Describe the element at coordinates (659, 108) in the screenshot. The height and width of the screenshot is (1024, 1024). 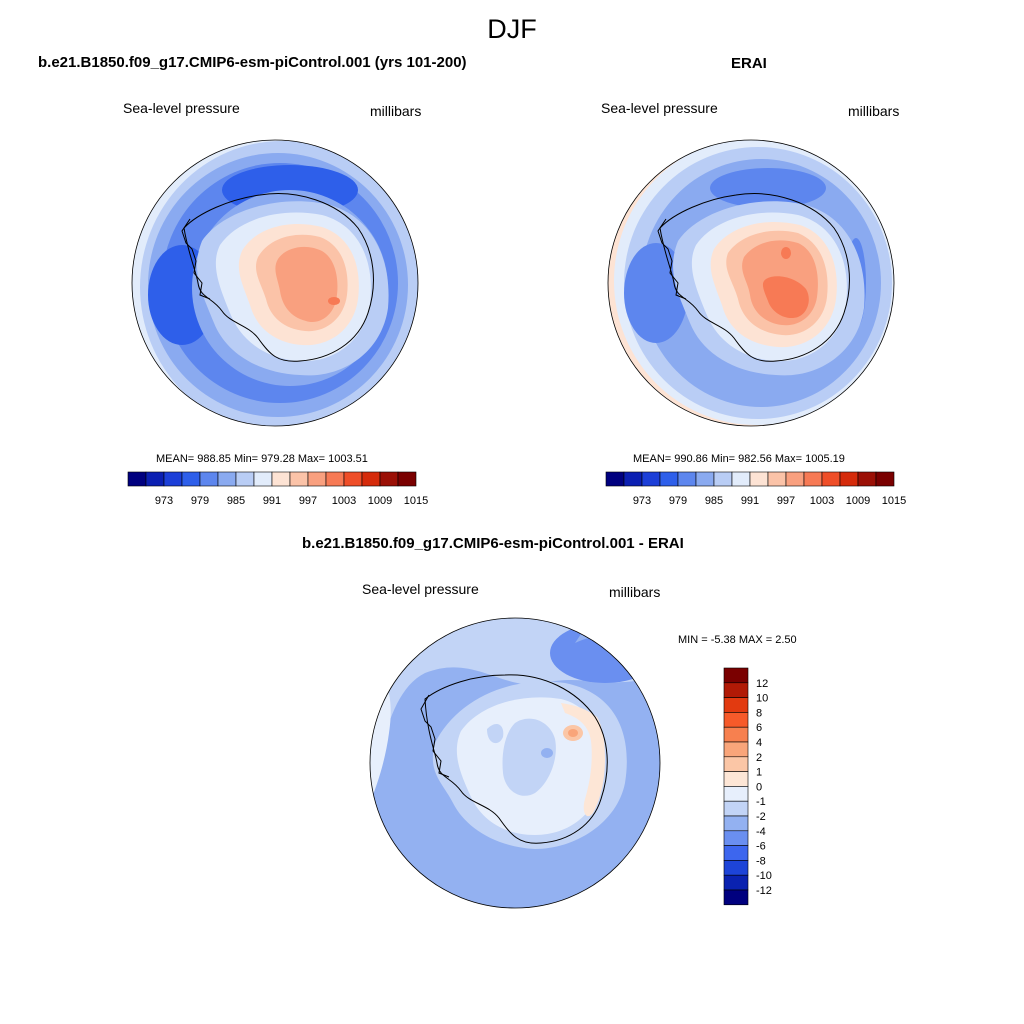
I see `panel-obs-variable: Sea-level pressure` at that location.